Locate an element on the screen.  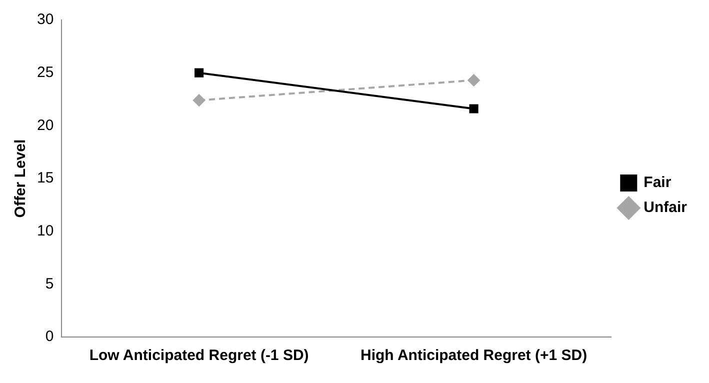
legend-label: Fair is located at coordinates (658, 183).